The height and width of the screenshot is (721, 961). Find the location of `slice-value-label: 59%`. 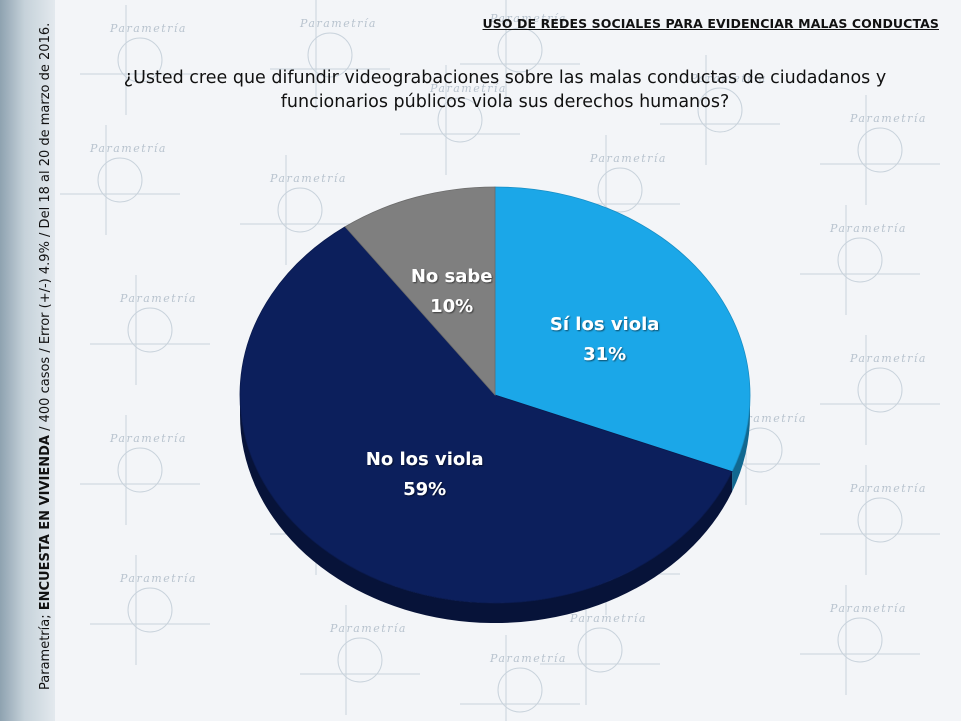

slice-value-label: 59% is located at coordinates (424, 489).